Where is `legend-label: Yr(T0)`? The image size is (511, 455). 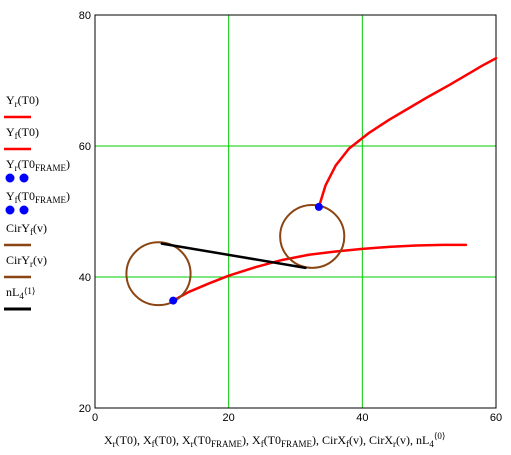 legend-label: Yr(T0) is located at coordinates (22, 101).